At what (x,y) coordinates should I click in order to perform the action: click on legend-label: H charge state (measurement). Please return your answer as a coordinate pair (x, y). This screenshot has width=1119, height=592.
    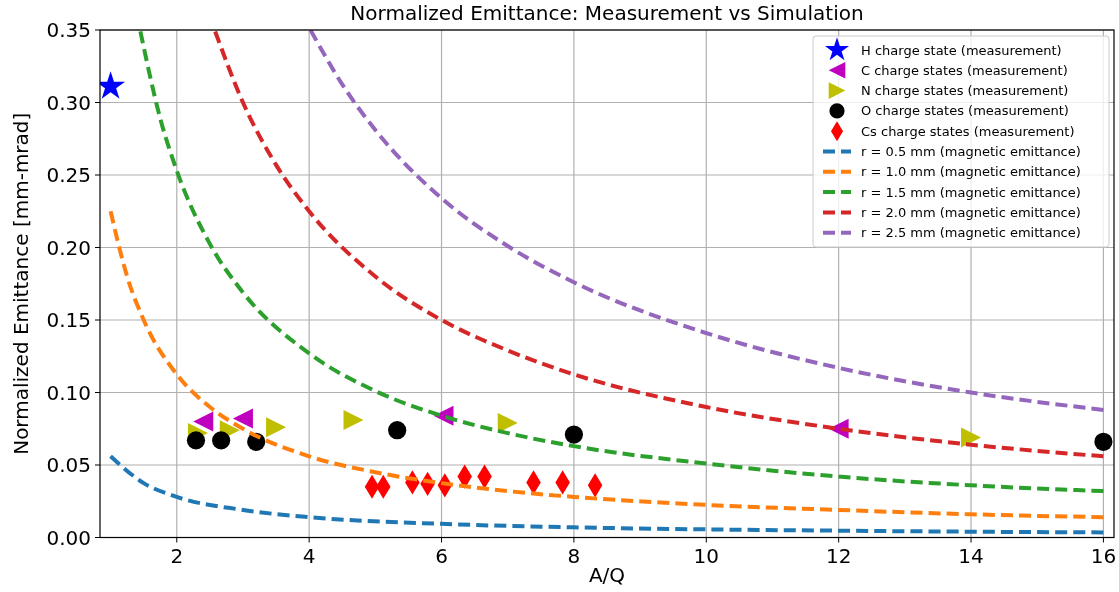
    Looking at the image, I should click on (961, 50).